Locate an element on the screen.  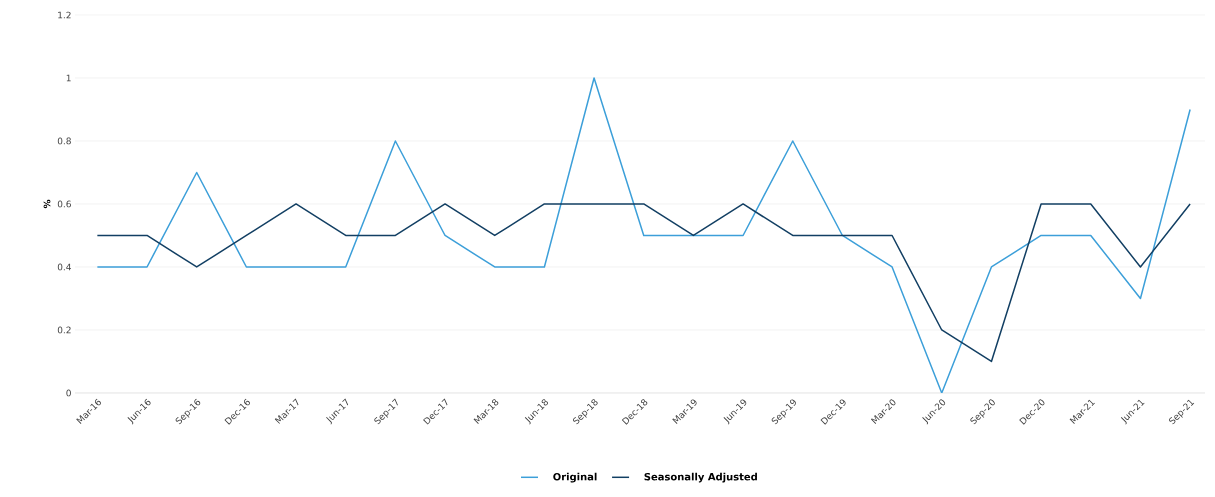
y-tick-label: 0.8 is located at coordinates (64, 141).